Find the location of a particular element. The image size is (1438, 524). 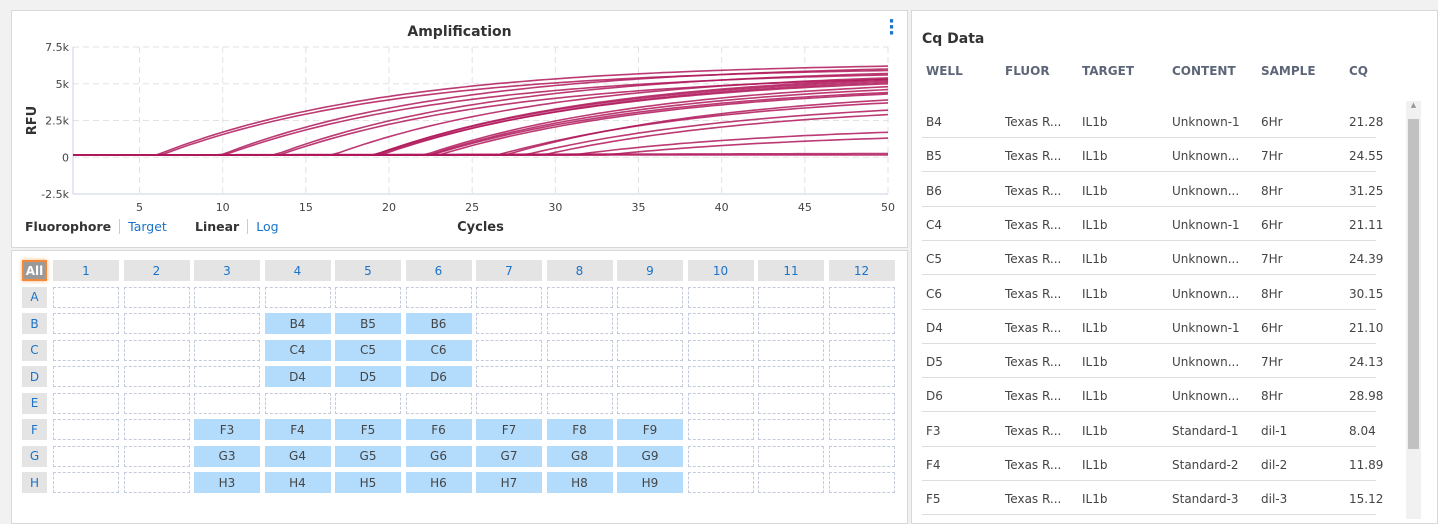

well-G4: G4 is located at coordinates (297, 456).